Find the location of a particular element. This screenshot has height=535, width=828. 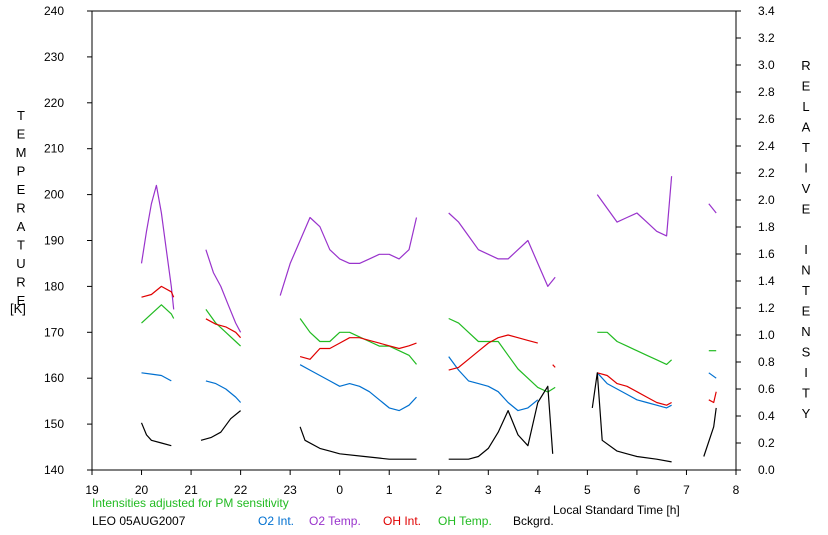

series-o2-temp--segment-2 is located at coordinates (348, 256).